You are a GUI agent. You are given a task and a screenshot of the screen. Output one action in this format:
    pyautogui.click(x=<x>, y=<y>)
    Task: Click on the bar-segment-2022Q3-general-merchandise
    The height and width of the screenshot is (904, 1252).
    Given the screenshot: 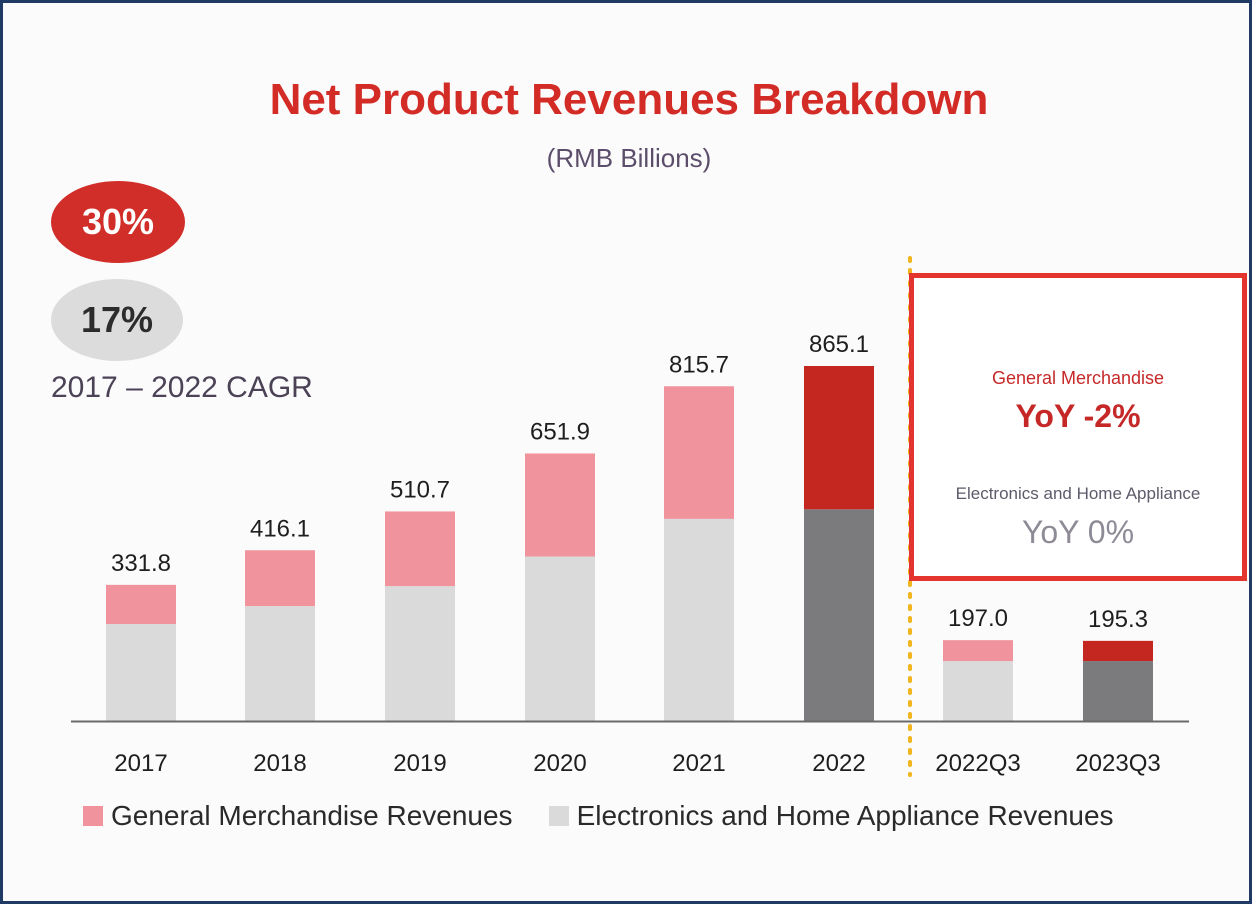 What is the action you would take?
    pyautogui.click(x=978, y=651)
    